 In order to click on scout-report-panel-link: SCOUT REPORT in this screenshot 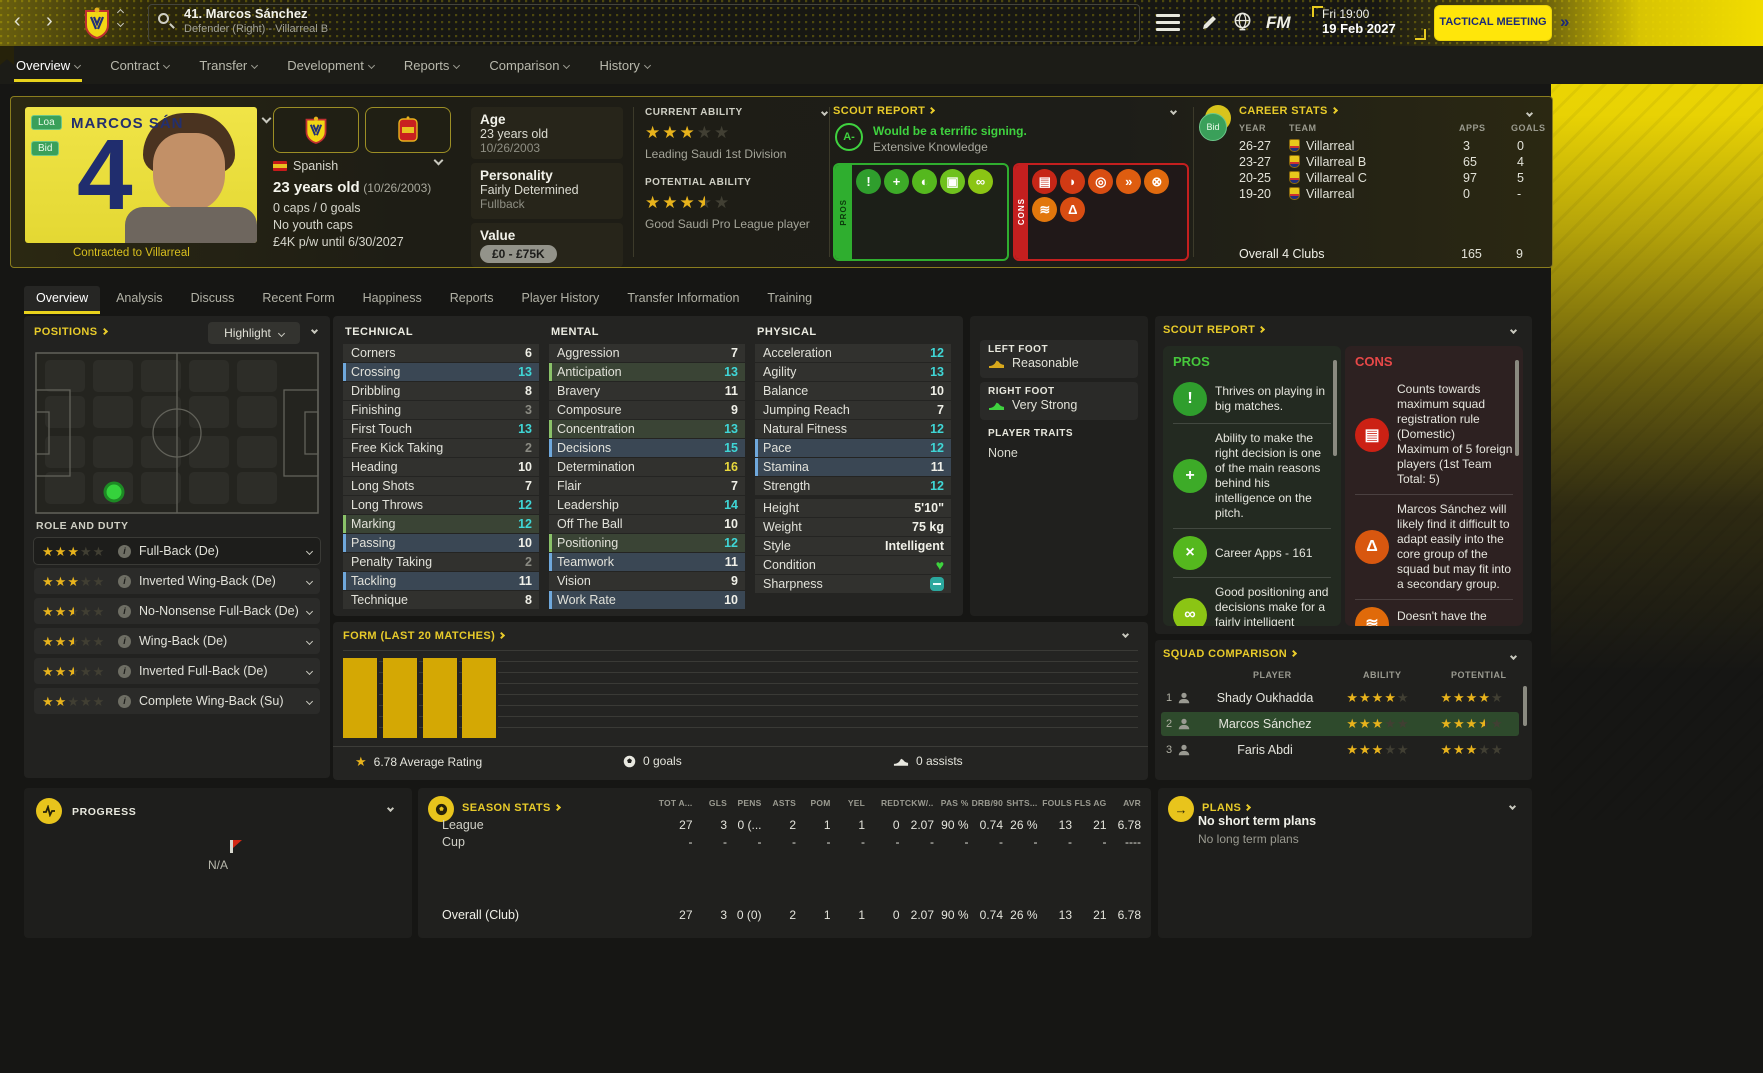, I will do `click(1214, 330)`.